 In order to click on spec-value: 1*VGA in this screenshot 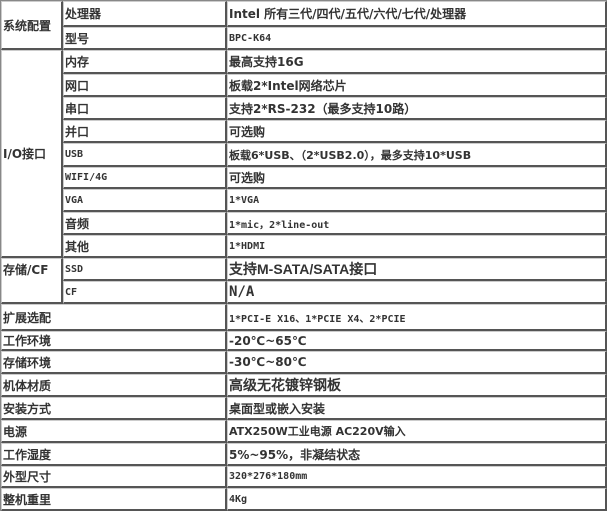, I will do `click(417, 200)`.